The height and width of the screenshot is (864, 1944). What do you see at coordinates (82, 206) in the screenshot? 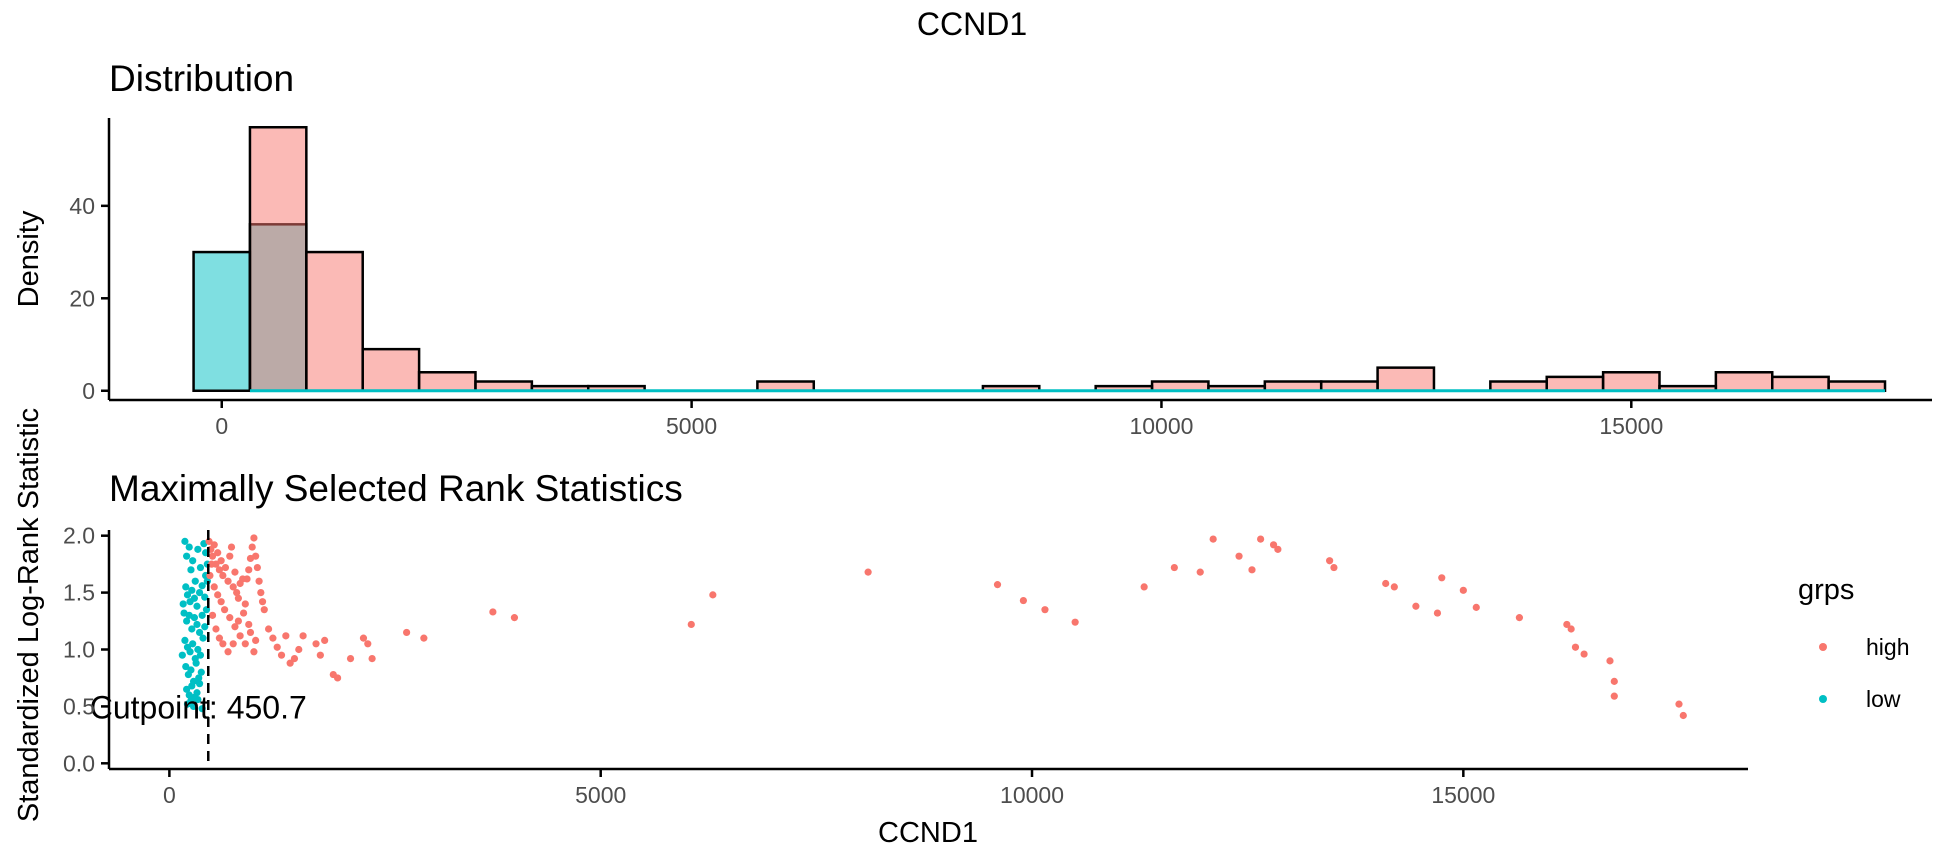
I see `distribution-y-tick-label: 40` at bounding box center [82, 206].